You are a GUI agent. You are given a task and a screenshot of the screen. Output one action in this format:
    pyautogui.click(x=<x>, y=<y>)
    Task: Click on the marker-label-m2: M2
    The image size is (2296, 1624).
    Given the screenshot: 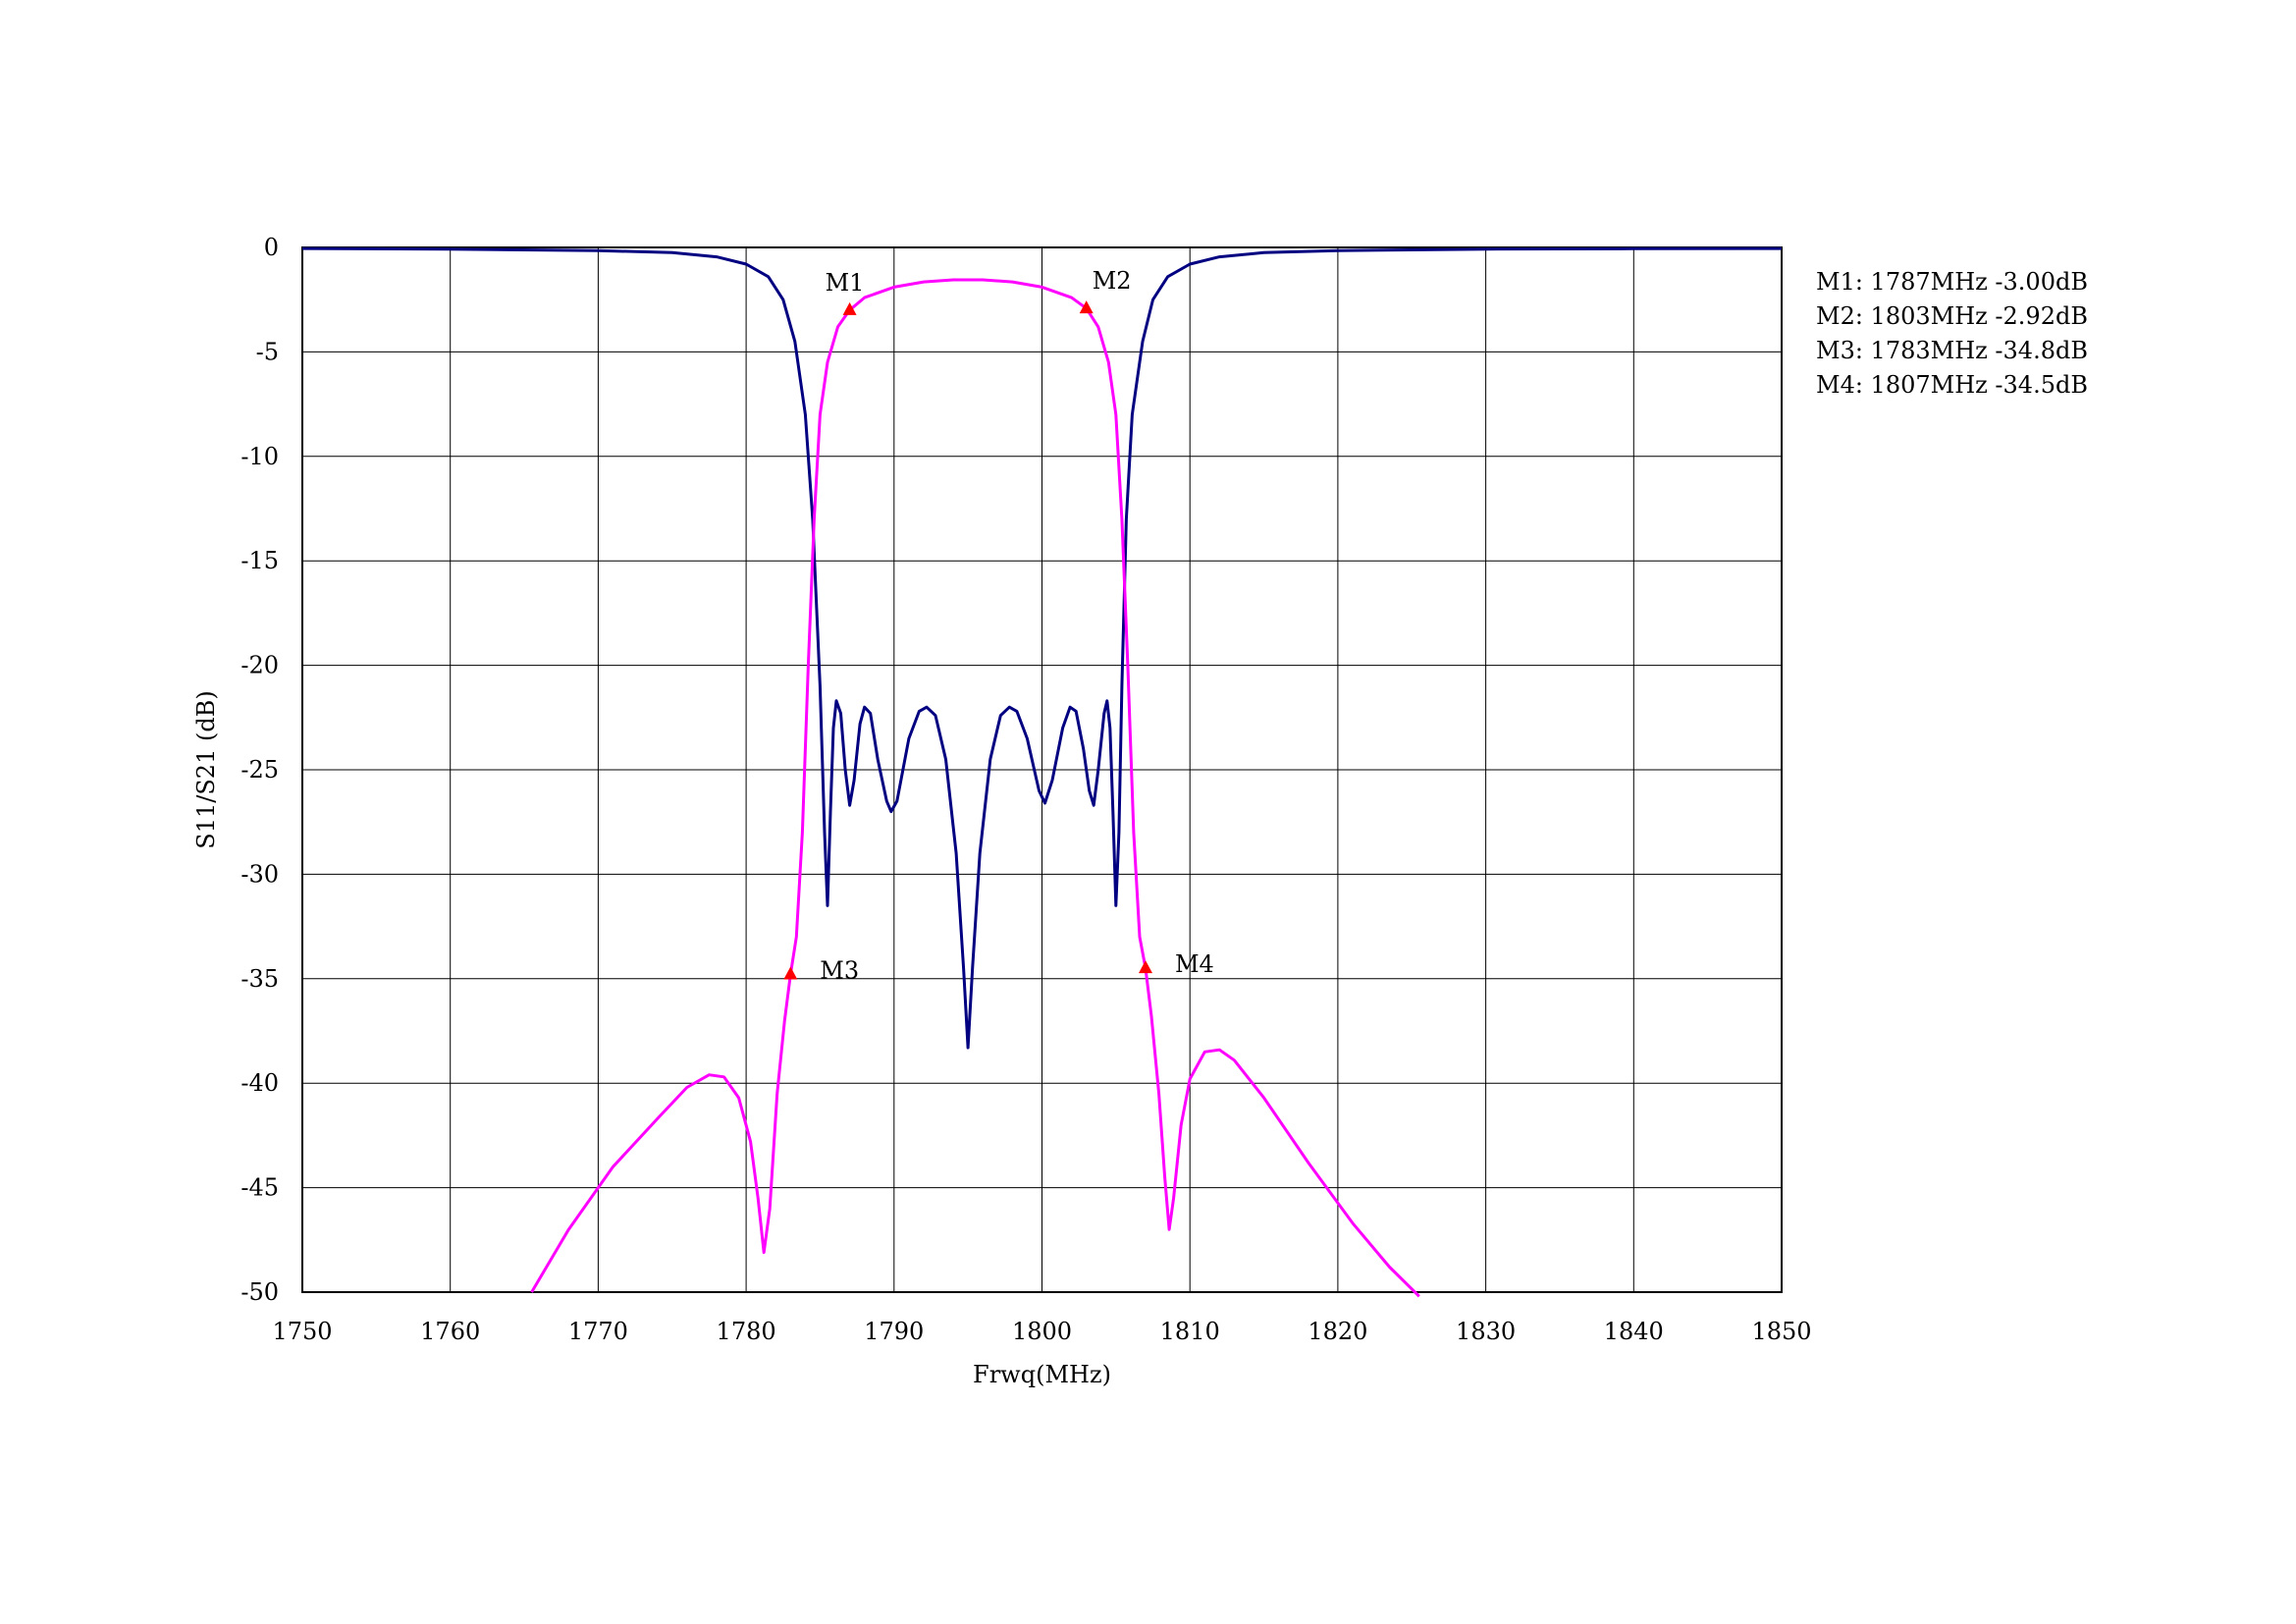 What is the action you would take?
    pyautogui.click(x=1112, y=281)
    